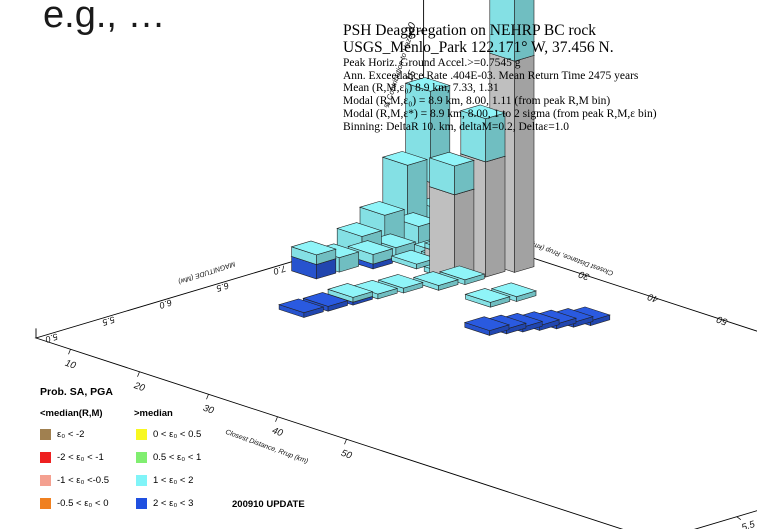  I want to click on legend-label: 1 < ε₀ < 2, so click(173, 480).